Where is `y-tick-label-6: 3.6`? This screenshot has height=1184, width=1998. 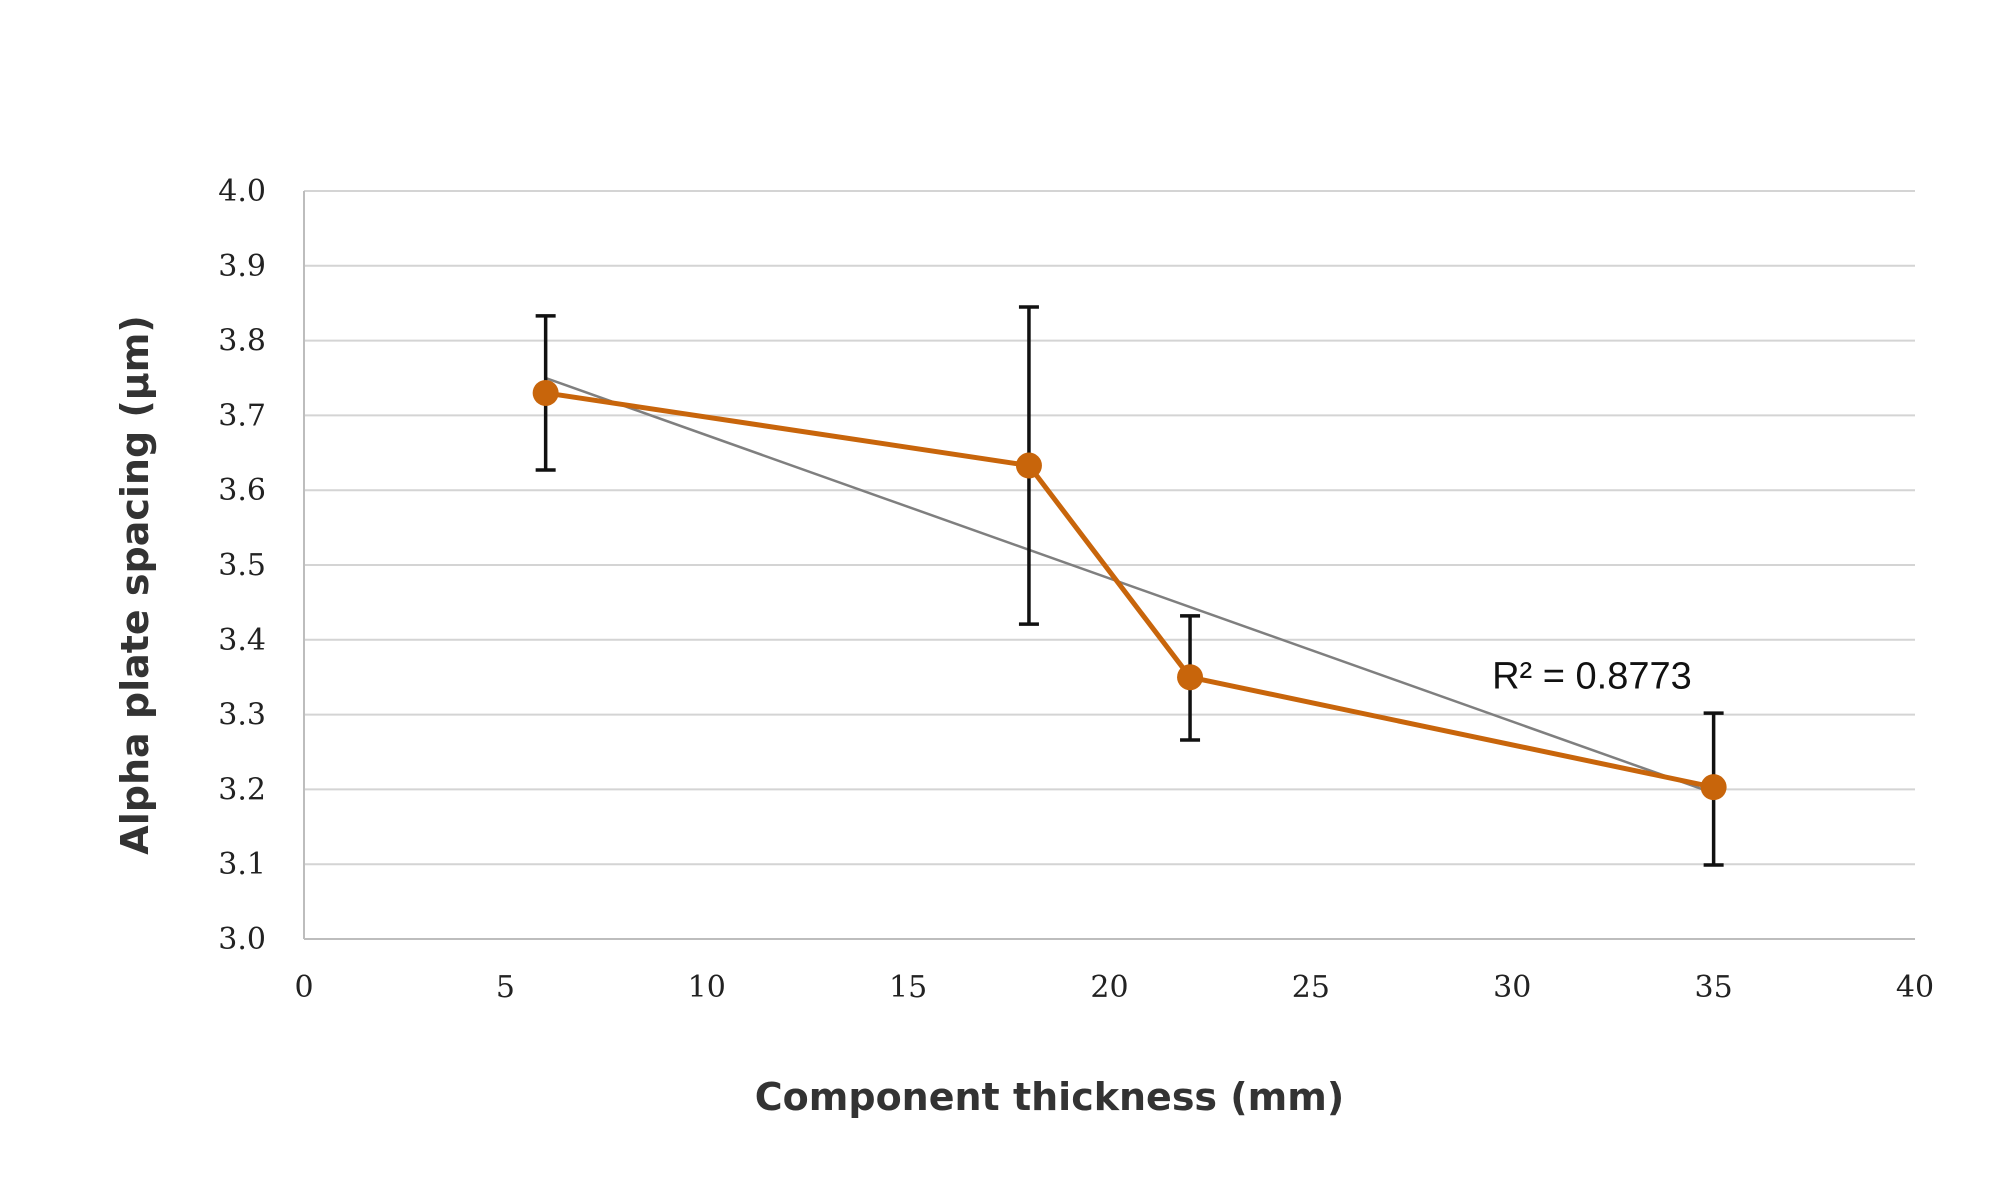 y-tick-label-6: 3.6 is located at coordinates (242, 490).